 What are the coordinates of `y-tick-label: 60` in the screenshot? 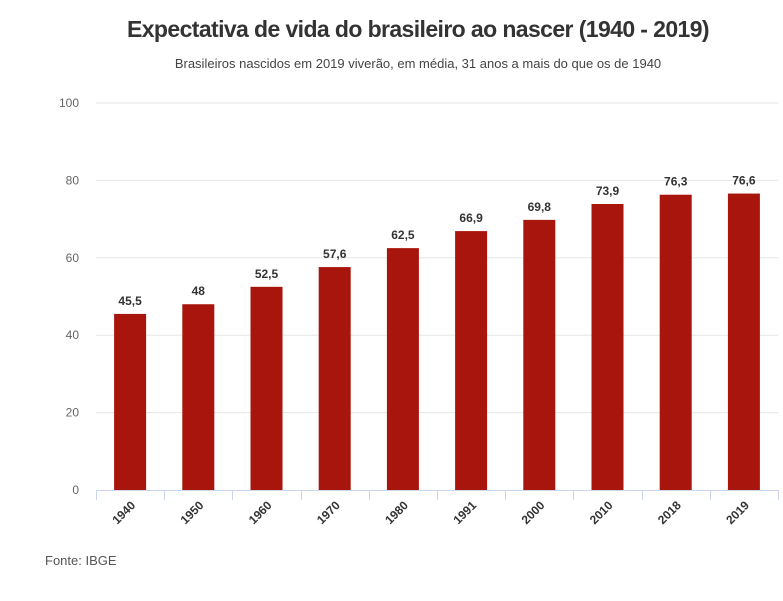 It's located at (73, 258).